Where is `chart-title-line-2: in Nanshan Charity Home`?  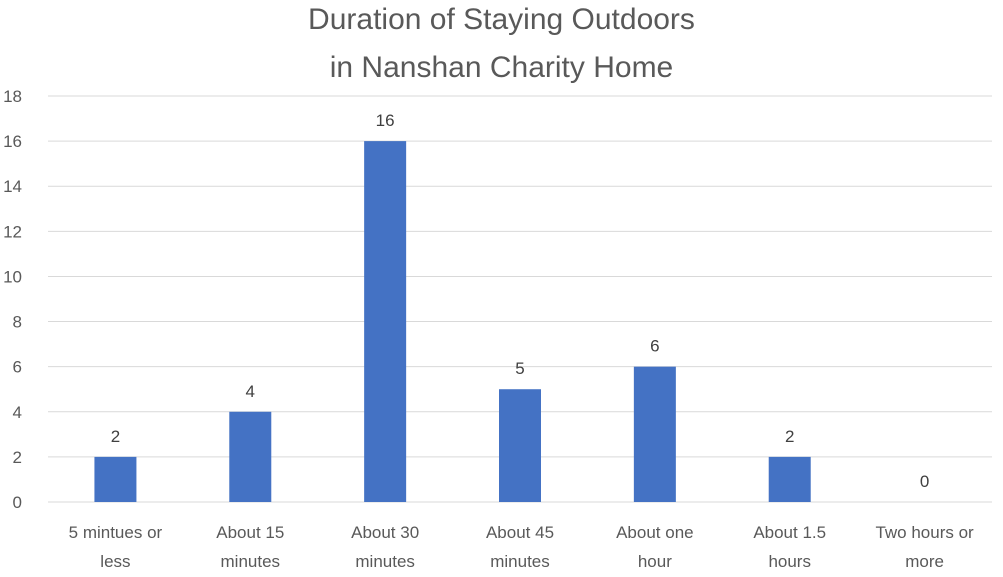
chart-title-line-2: in Nanshan Charity Home is located at coordinates (501, 67).